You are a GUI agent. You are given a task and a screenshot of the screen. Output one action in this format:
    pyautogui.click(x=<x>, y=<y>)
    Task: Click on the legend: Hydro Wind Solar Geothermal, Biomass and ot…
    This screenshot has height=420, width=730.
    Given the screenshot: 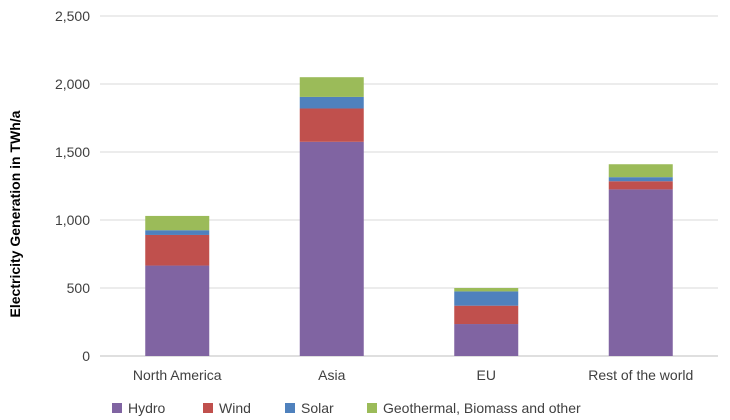 What is the action you would take?
    pyautogui.click(x=346, y=408)
    